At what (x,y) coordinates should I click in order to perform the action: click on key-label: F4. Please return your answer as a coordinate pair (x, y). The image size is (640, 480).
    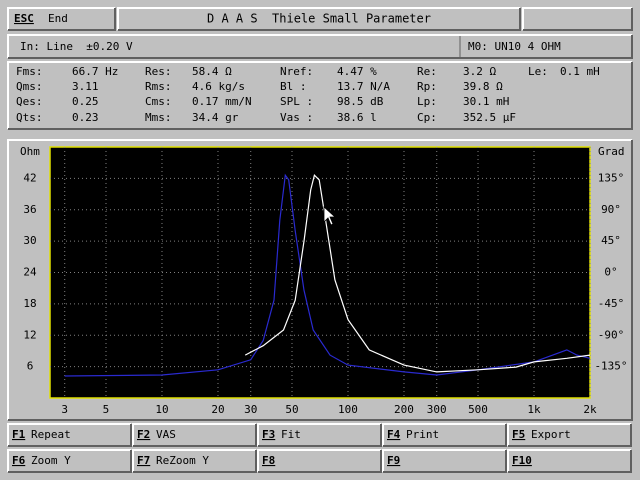
    Looking at the image, I should click on (394, 434).